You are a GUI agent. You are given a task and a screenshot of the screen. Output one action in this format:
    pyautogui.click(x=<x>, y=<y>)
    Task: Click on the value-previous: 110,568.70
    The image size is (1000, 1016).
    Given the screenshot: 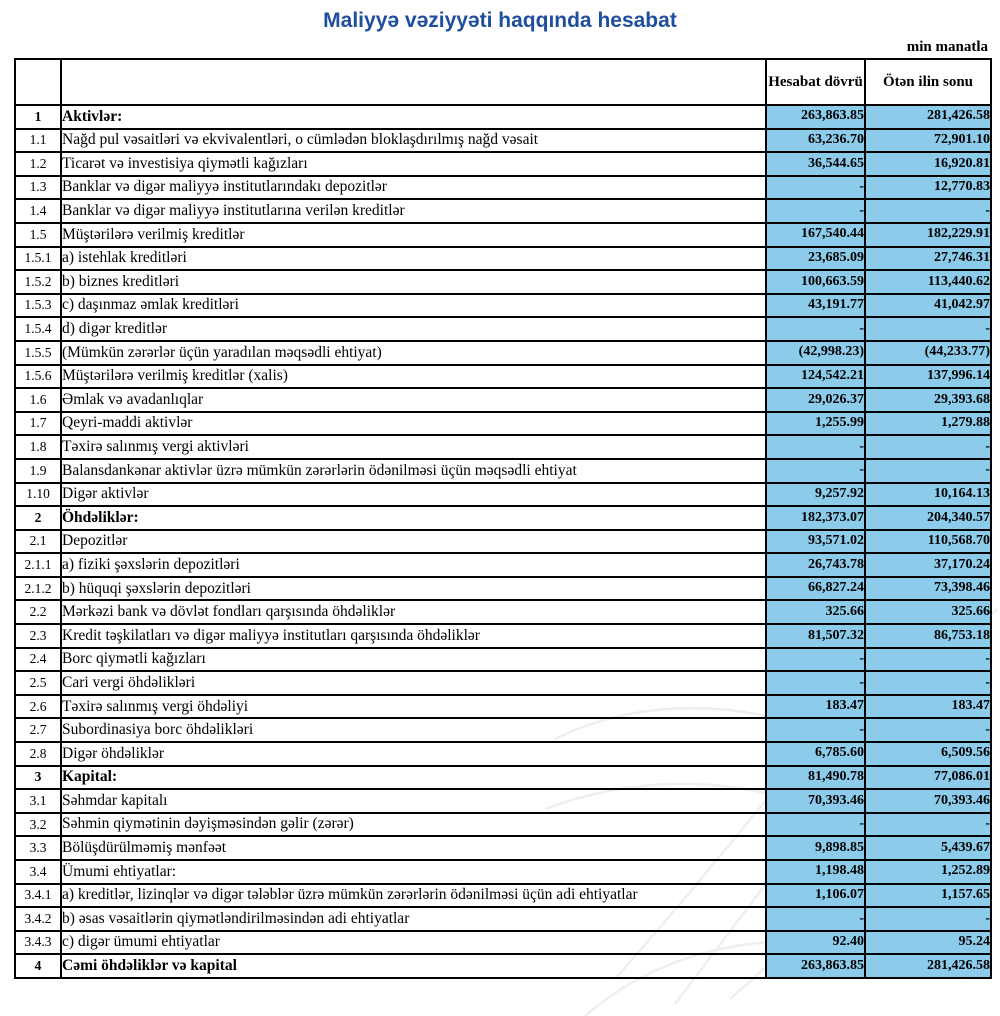 What is the action you would take?
    pyautogui.click(x=928, y=541)
    